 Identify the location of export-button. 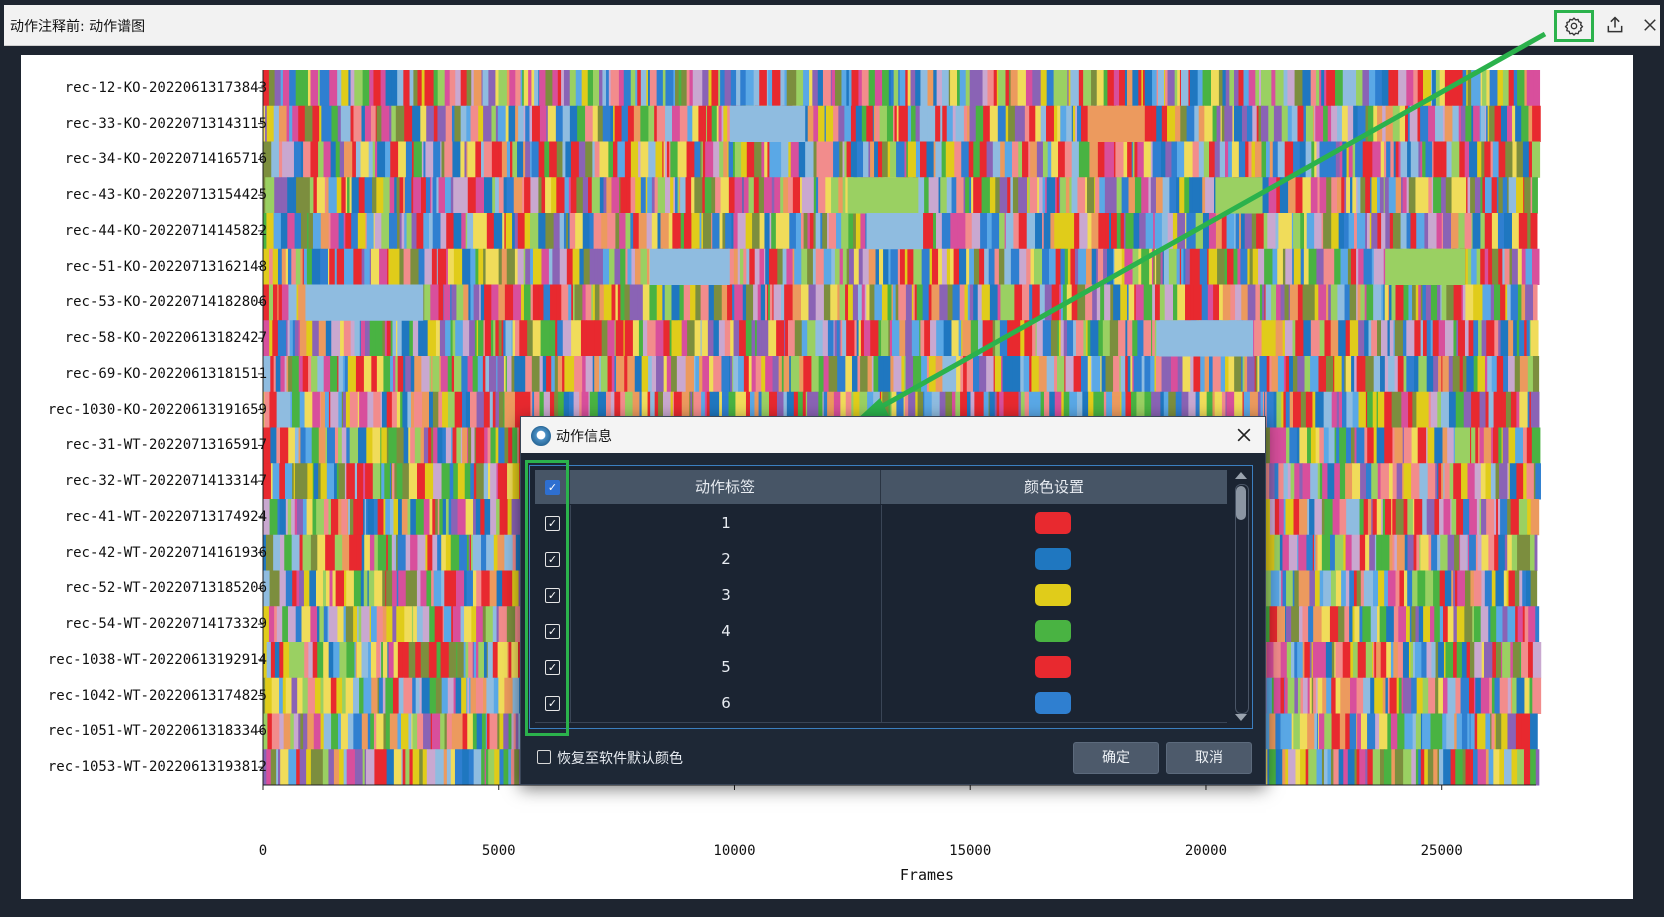
(1615, 25).